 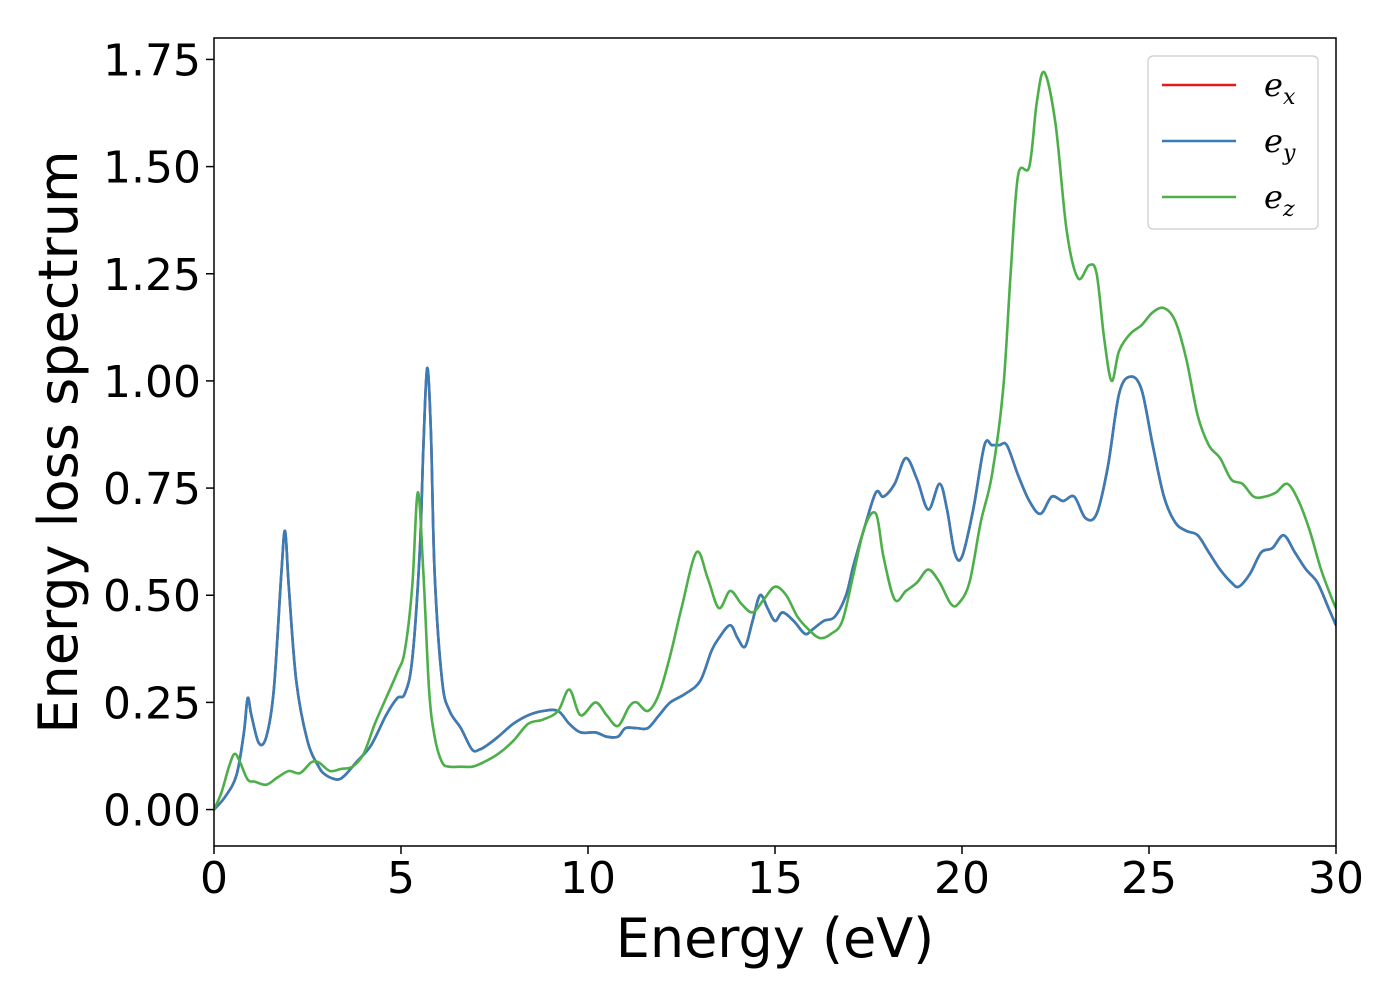 What do you see at coordinates (775, 878) in the screenshot?
I see `x-tick-label: 15` at bounding box center [775, 878].